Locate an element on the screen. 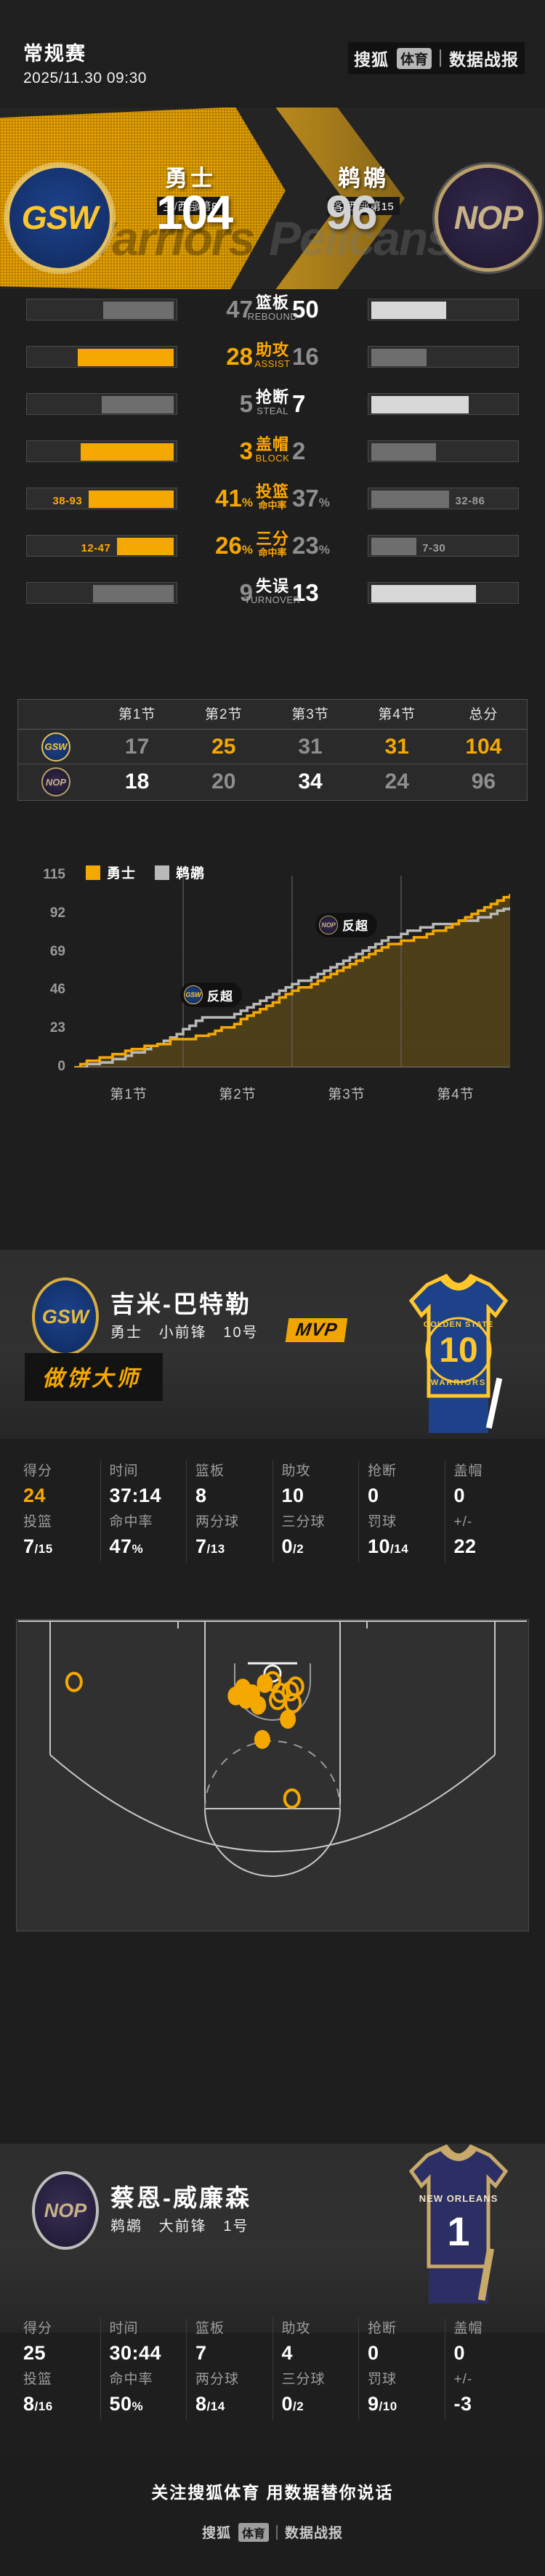 The height and width of the screenshot is (2576, 545). court-diagram is located at coordinates (272, 1776).